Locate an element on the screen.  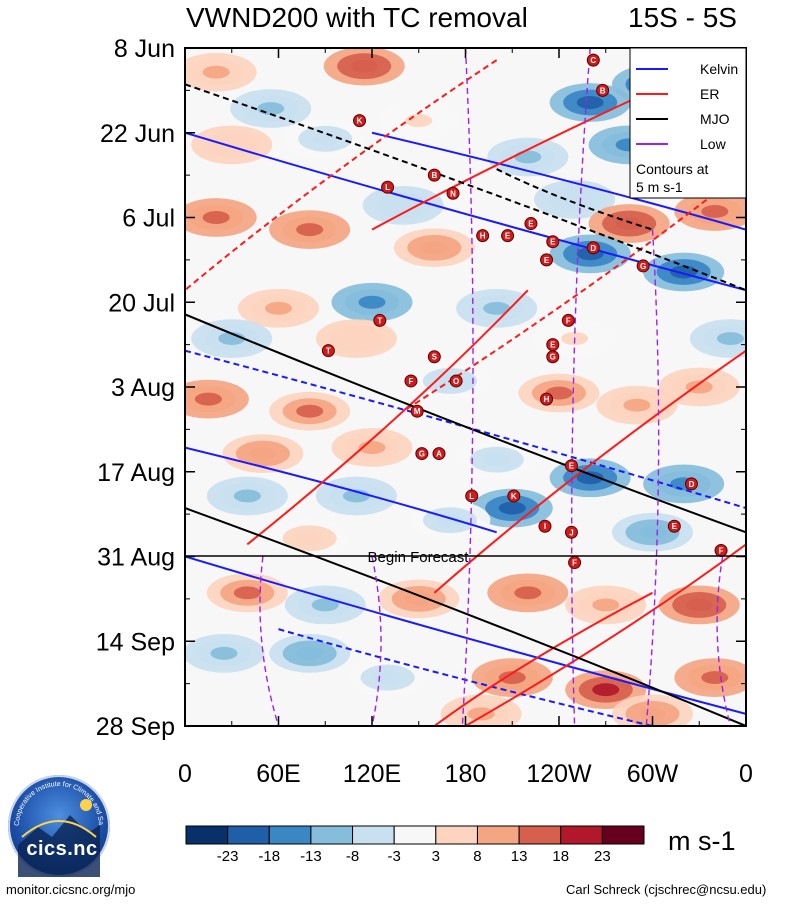
colorbar-tick-label: -8 is located at coordinates (352, 856).